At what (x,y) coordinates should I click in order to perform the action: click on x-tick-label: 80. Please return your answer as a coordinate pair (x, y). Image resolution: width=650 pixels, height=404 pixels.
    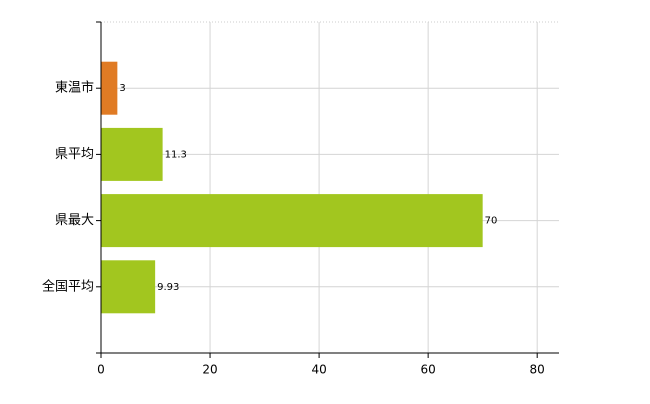
    Looking at the image, I should click on (537, 370).